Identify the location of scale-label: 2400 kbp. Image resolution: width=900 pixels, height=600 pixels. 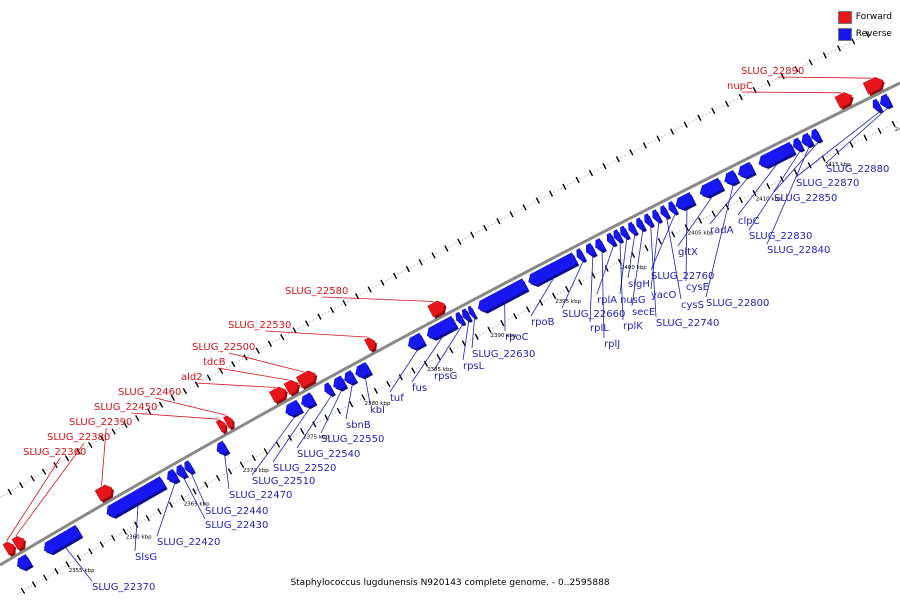
(634, 268).